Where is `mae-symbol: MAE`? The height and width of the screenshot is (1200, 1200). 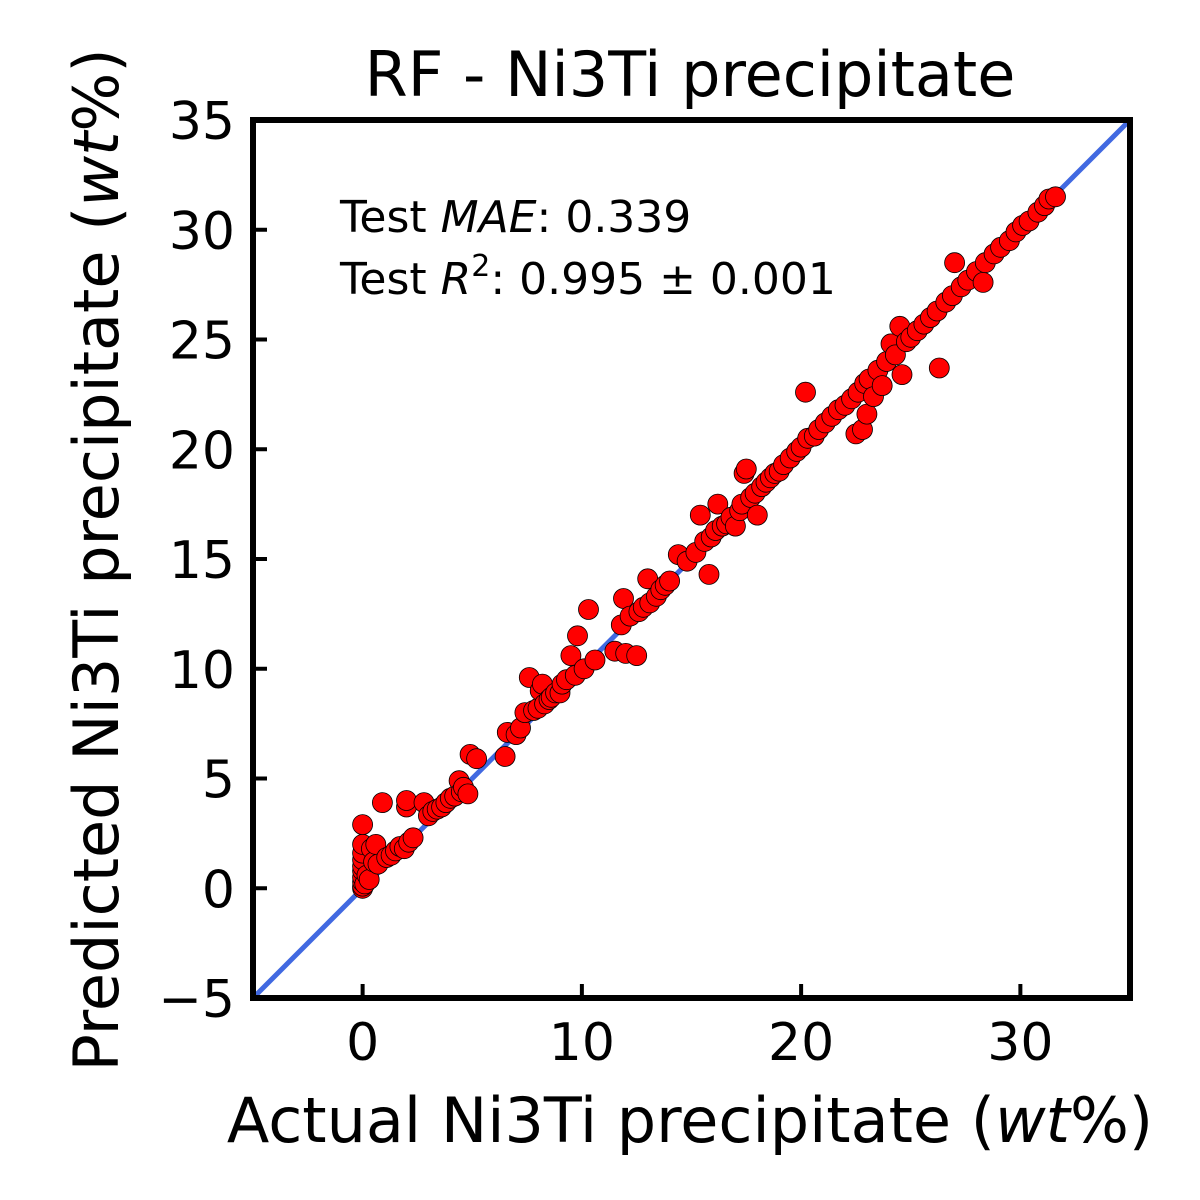
mae-symbol: MAE is located at coordinates (489, 217).